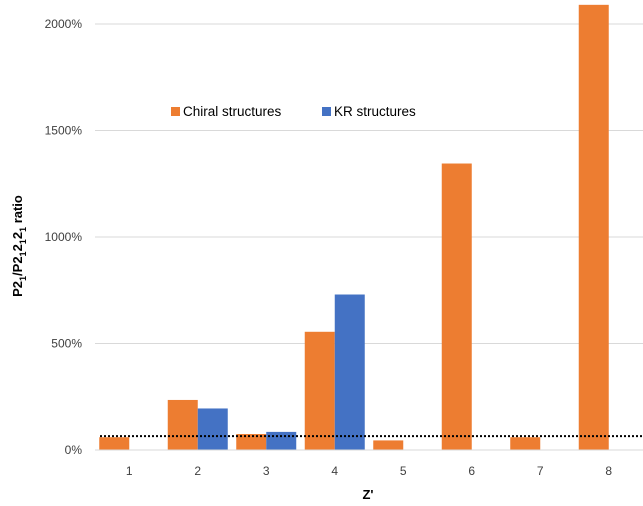 Image resolution: width=643 pixels, height=506 pixels. What do you see at coordinates (293, 111) in the screenshot?
I see `legend: Chiral structures KR structures` at bounding box center [293, 111].